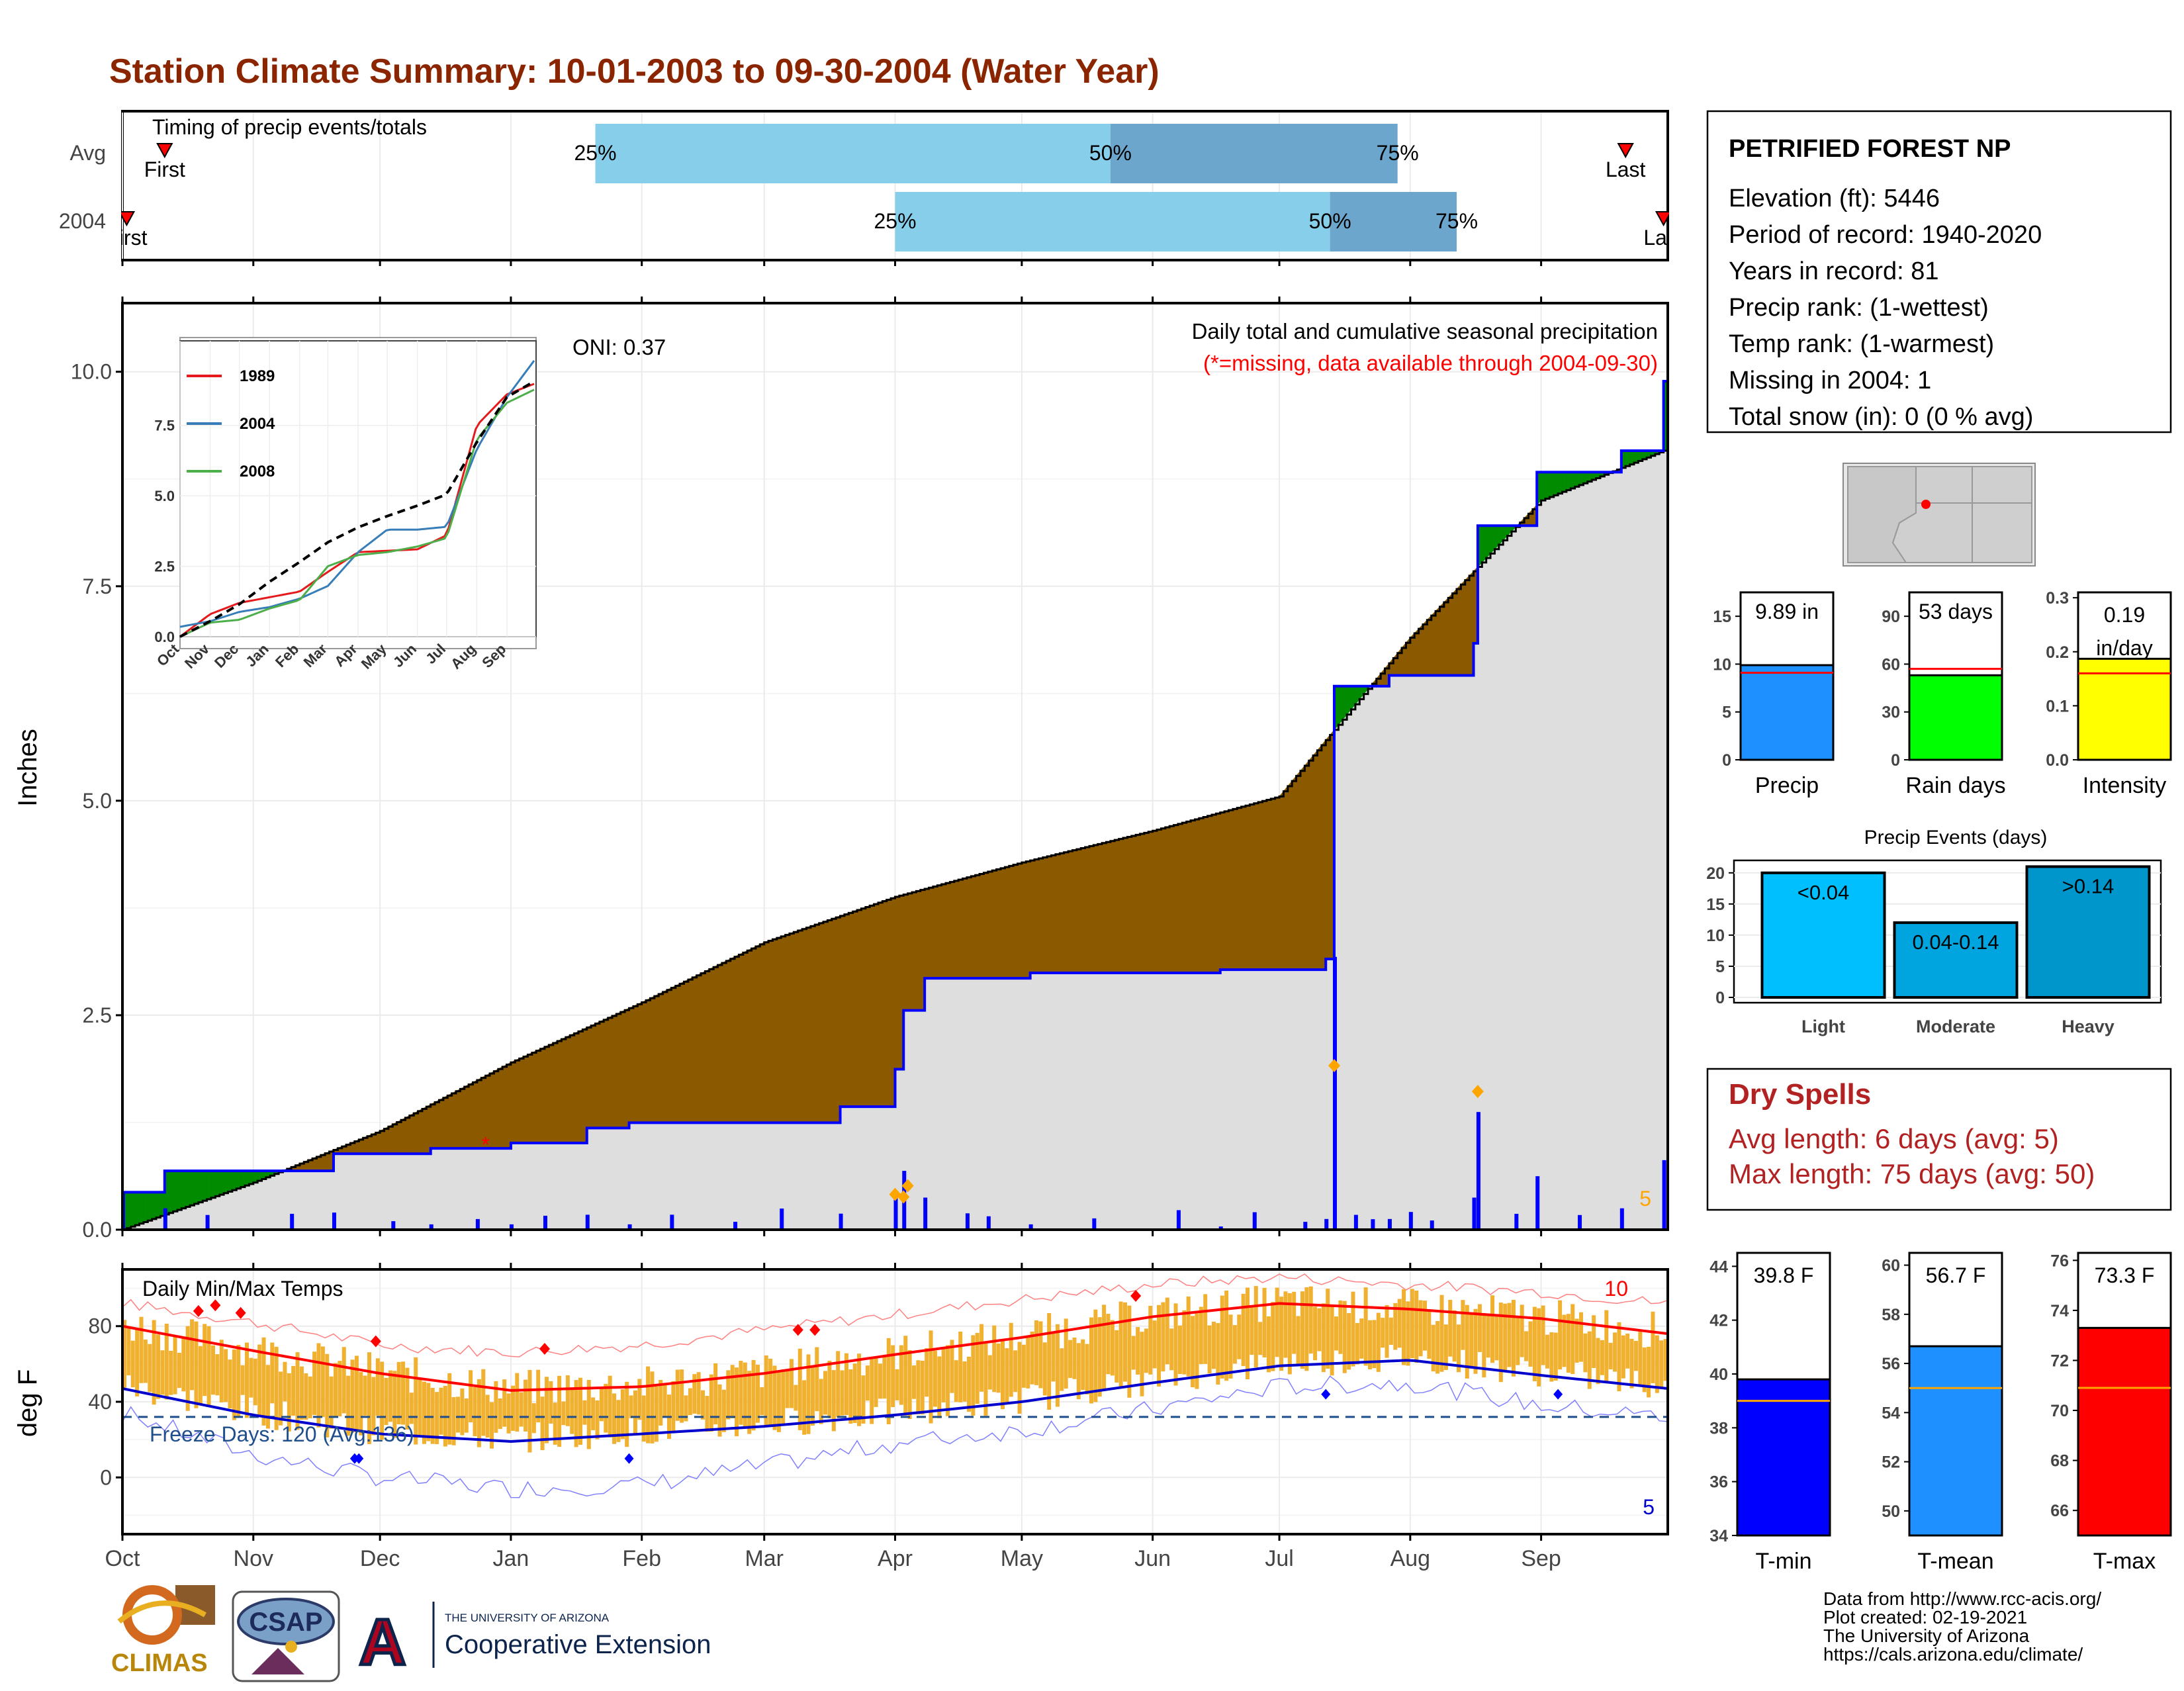 The image size is (2184, 1691). I want to click on temp-ytick-label: 0, so click(106, 1477).